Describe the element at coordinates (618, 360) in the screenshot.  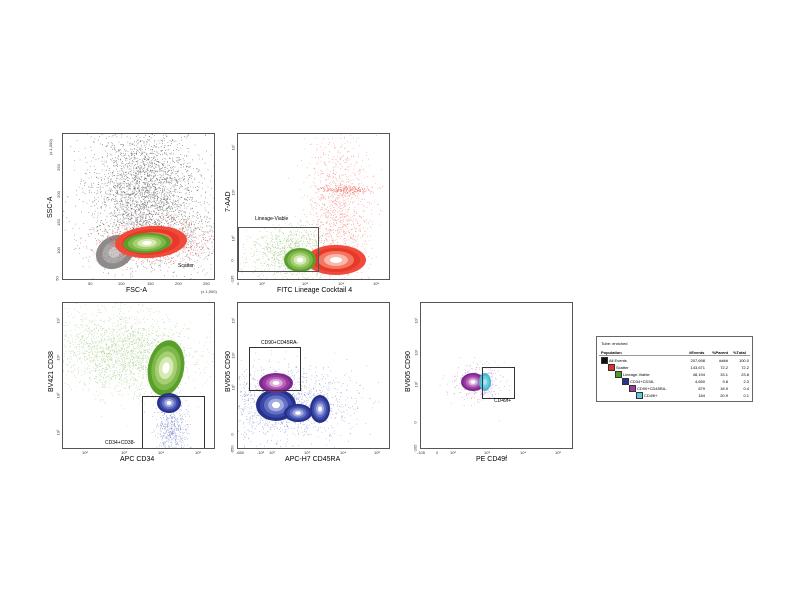
I see `population-name: All Events` at that location.